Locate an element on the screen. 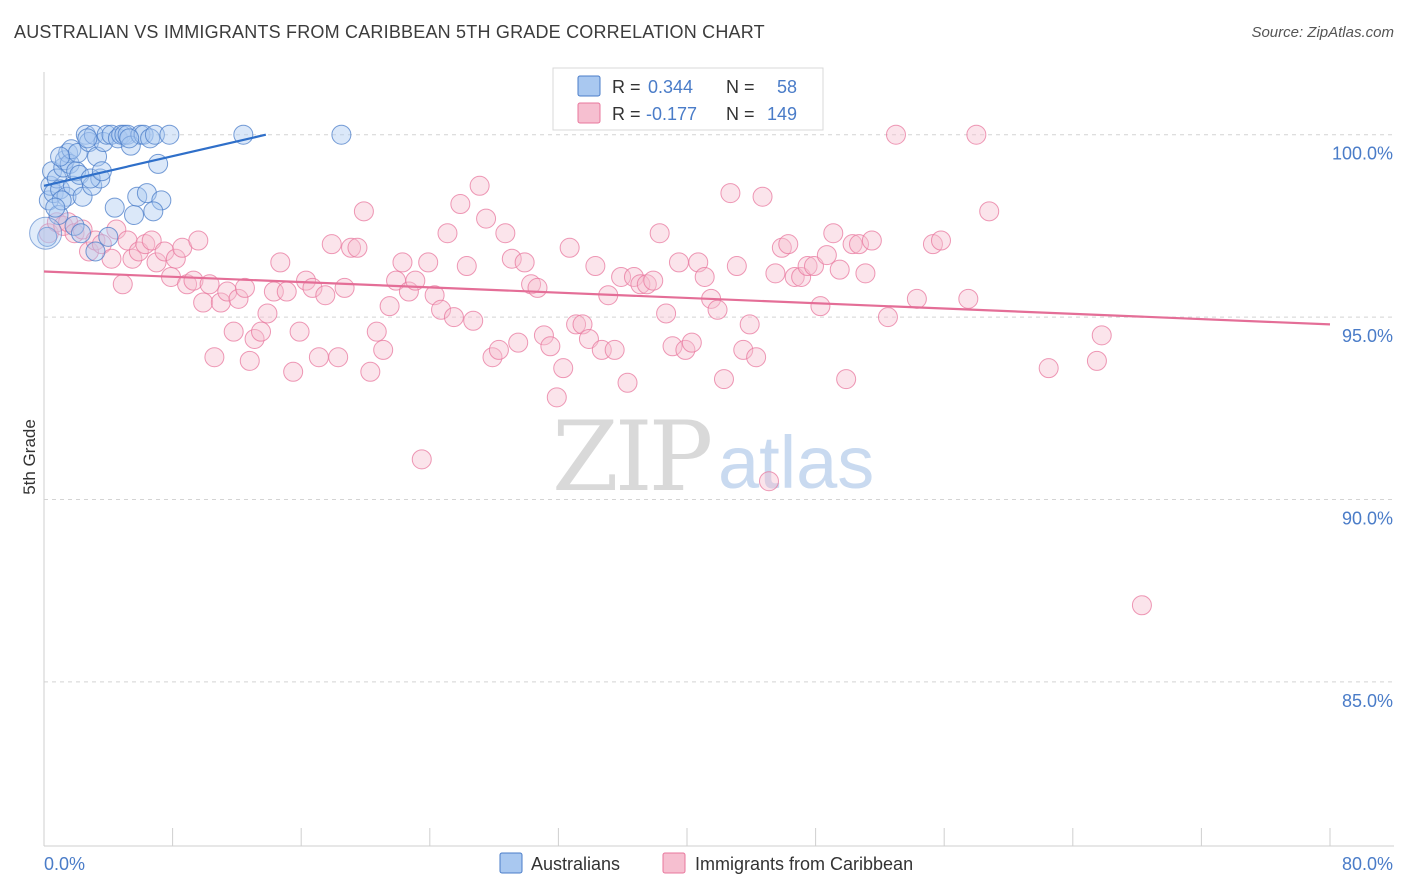  y-axis-tick-labels: 85.0% 90.0% 95.0% 100.0% is located at coordinates (1362, 427).